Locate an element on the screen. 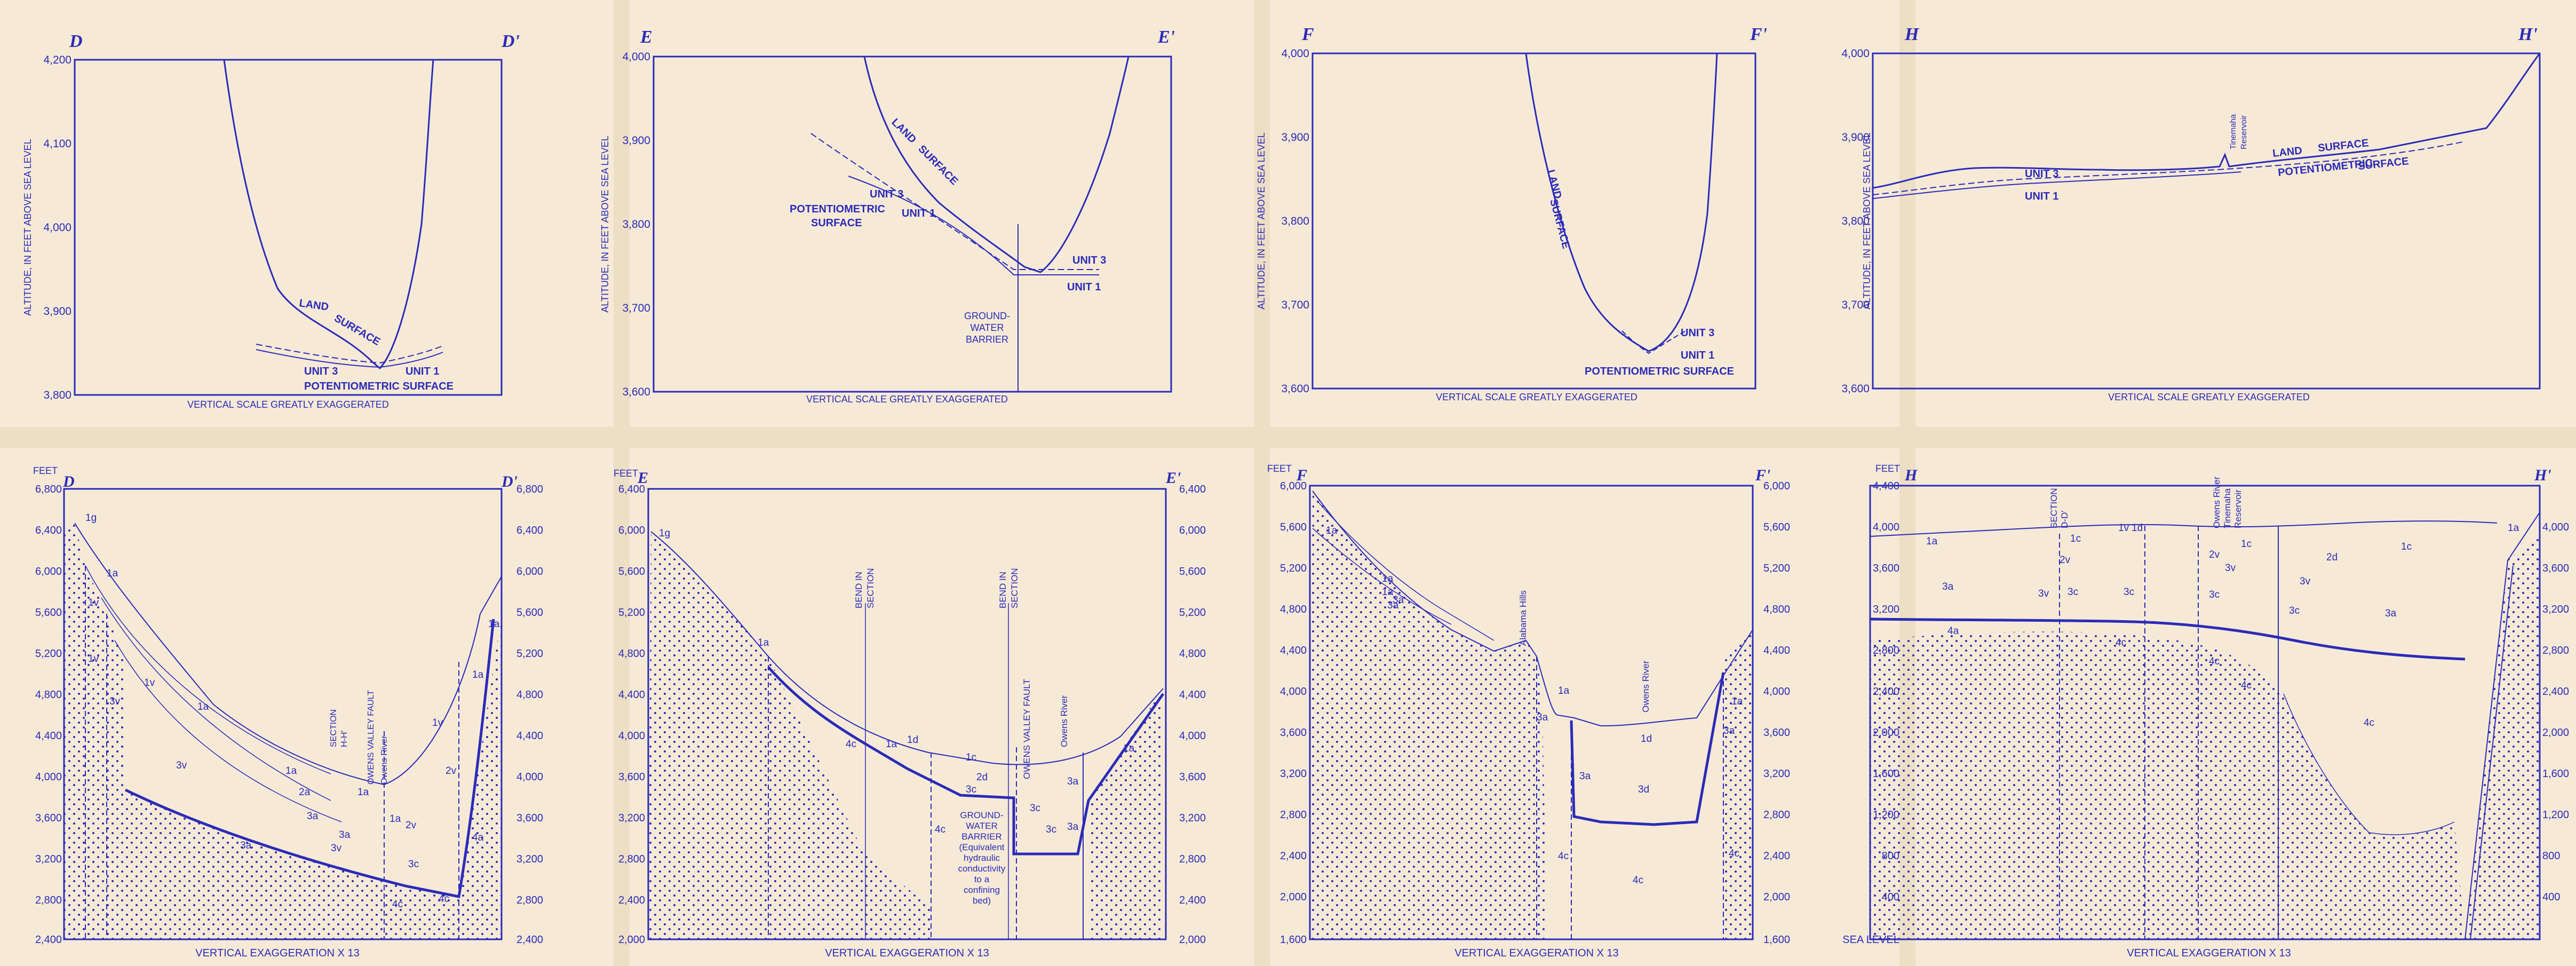 This screenshot has height=966, width=2576. svg-text: D' is located at coordinates (509, 482).